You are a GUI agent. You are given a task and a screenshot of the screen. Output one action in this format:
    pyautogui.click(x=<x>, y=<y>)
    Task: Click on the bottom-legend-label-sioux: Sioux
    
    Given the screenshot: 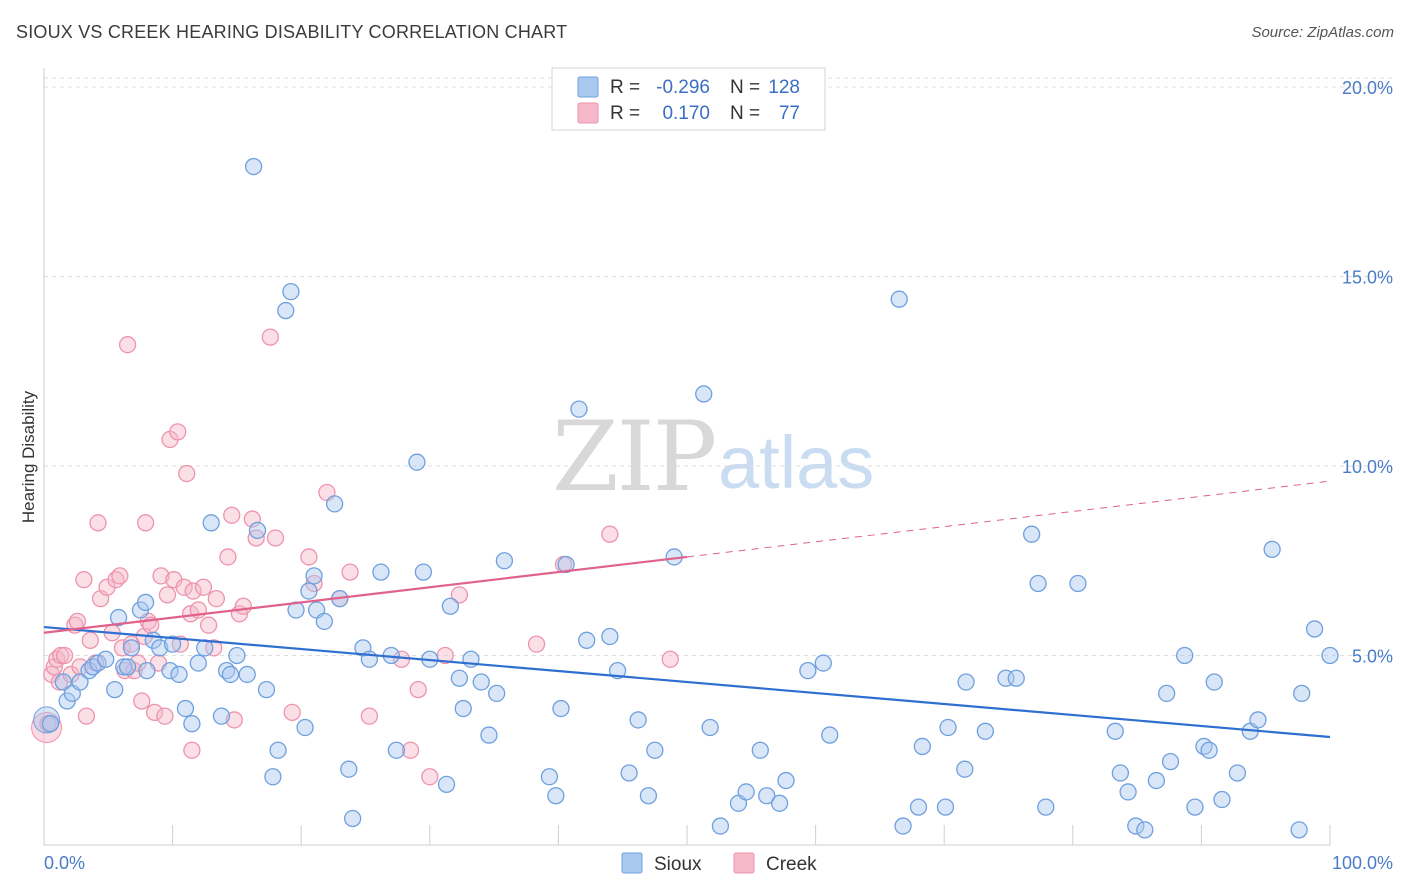 What is the action you would take?
    pyautogui.click(x=678, y=864)
    